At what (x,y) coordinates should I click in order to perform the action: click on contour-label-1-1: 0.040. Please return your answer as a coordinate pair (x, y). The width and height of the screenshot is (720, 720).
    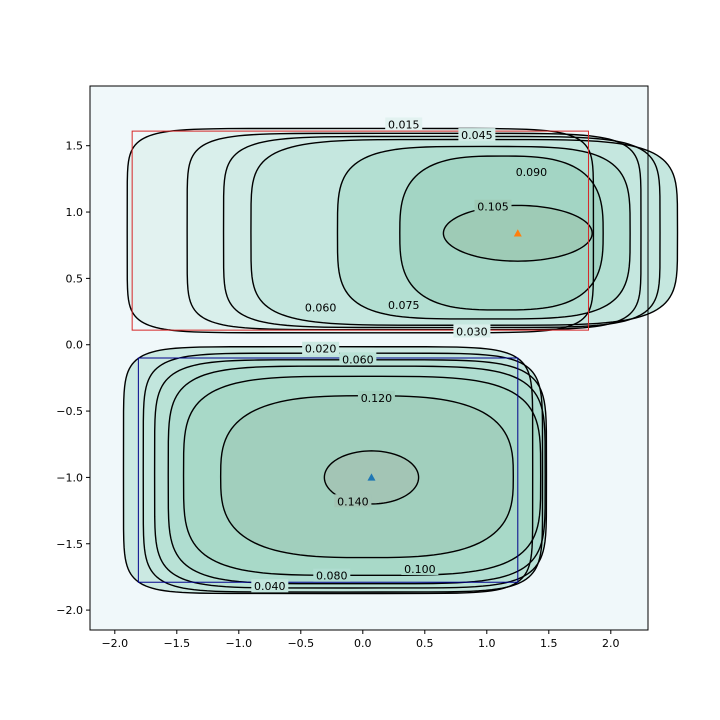
    Looking at the image, I should click on (270, 586).